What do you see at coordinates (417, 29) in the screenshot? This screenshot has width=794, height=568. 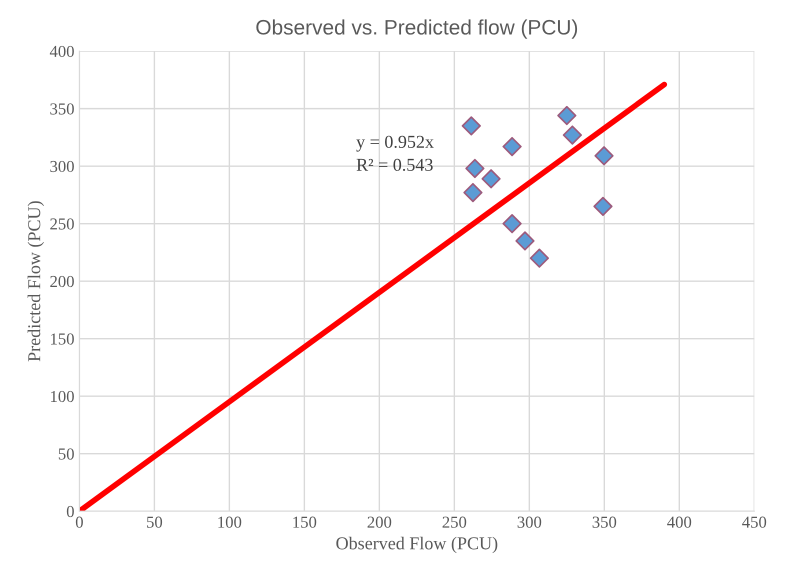 I see `chart-title: Observed vs. Predicted flow (PCU)` at bounding box center [417, 29].